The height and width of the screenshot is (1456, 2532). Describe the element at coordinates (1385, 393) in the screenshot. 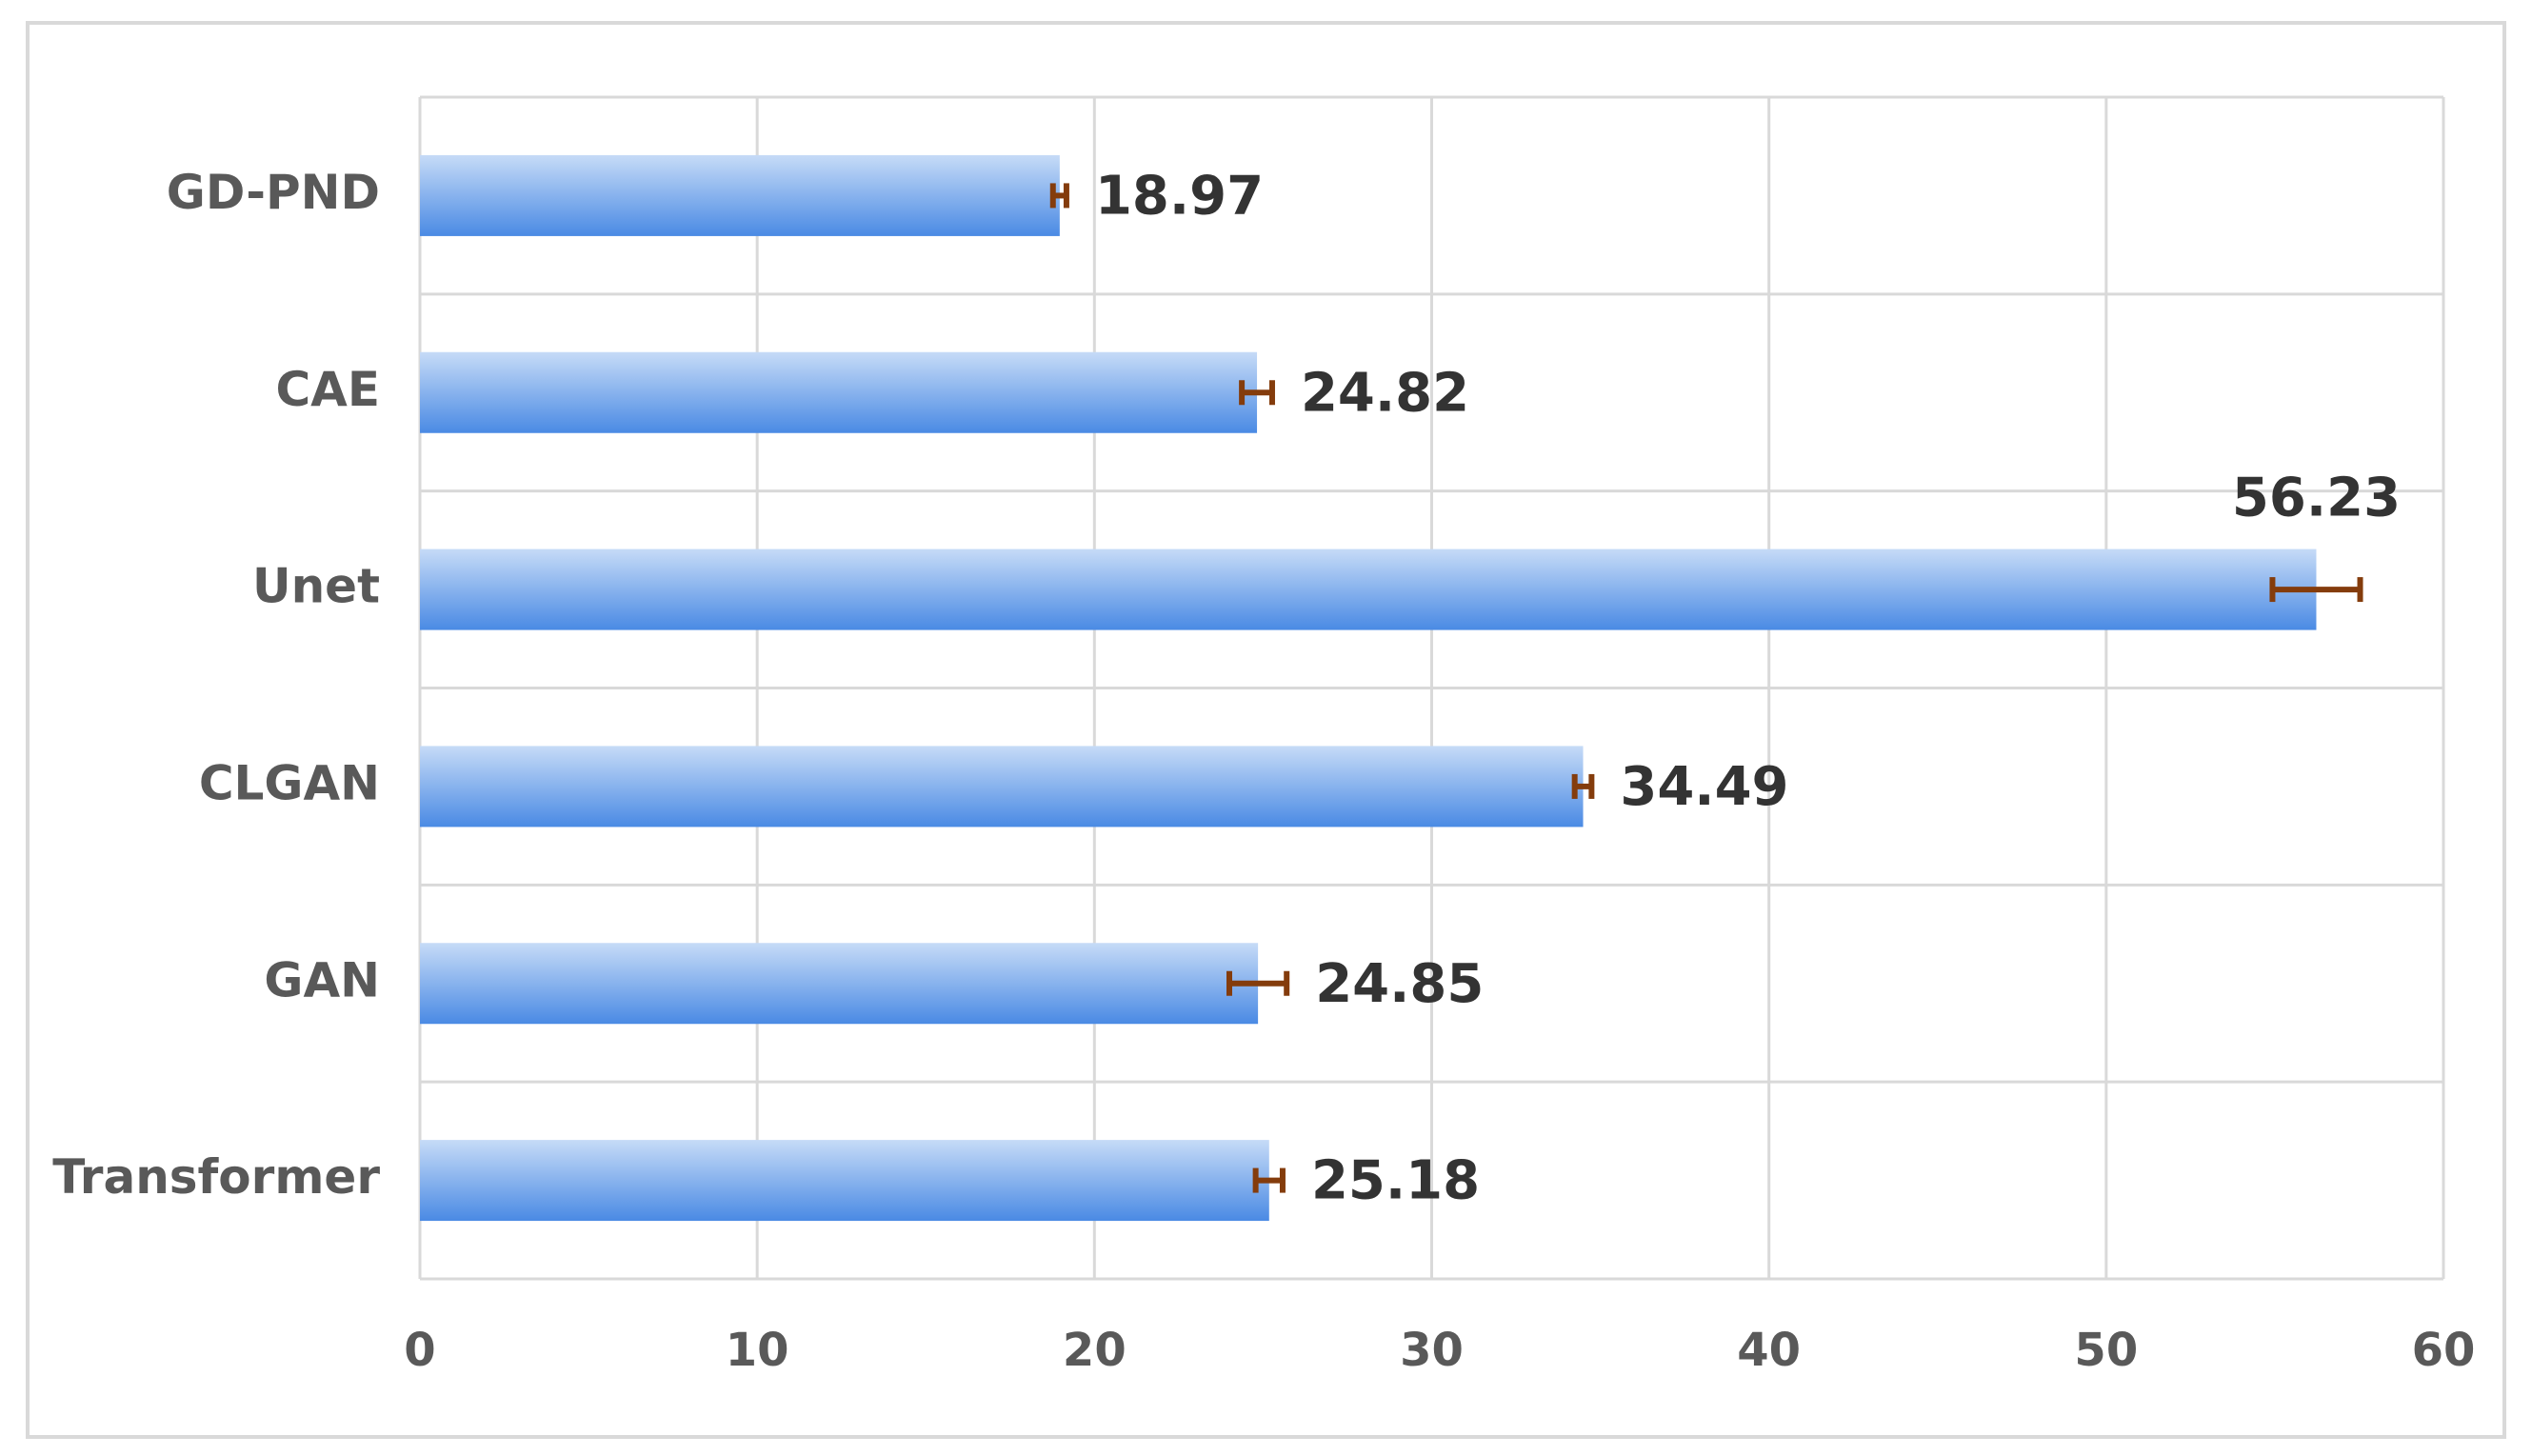

I see `data-label: 24.82` at that location.